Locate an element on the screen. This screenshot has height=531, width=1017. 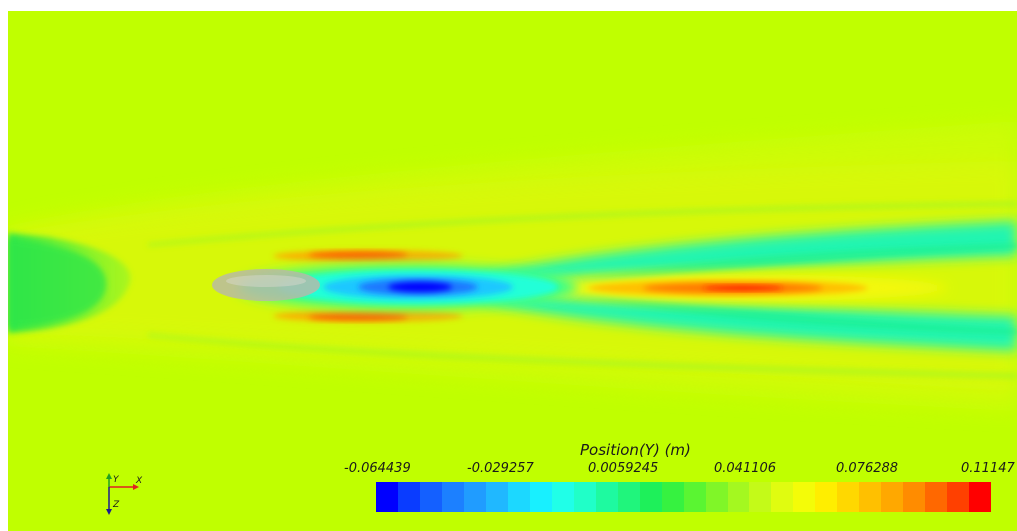
inlet-core is located at coordinates (57, 283).